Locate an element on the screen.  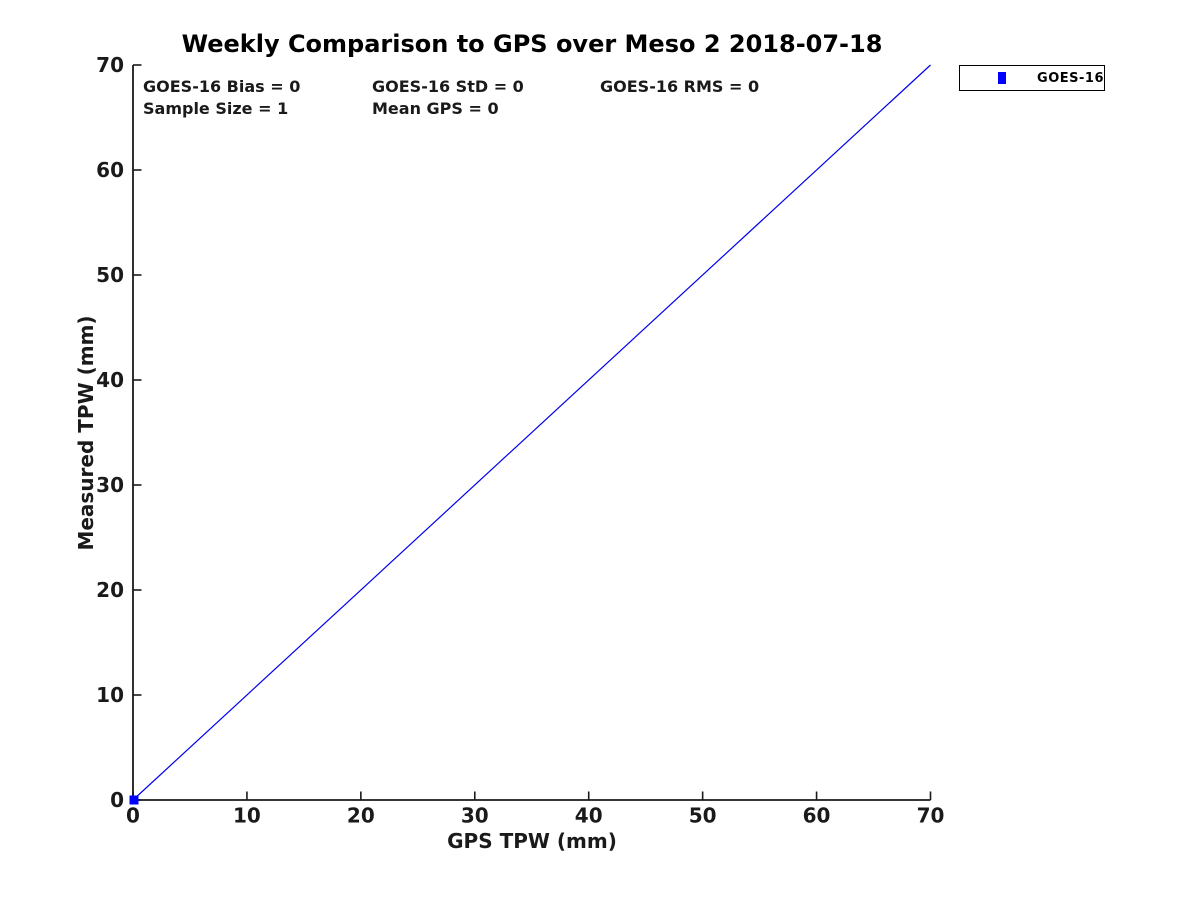
x-tick-label: 30 is located at coordinates (475, 816).